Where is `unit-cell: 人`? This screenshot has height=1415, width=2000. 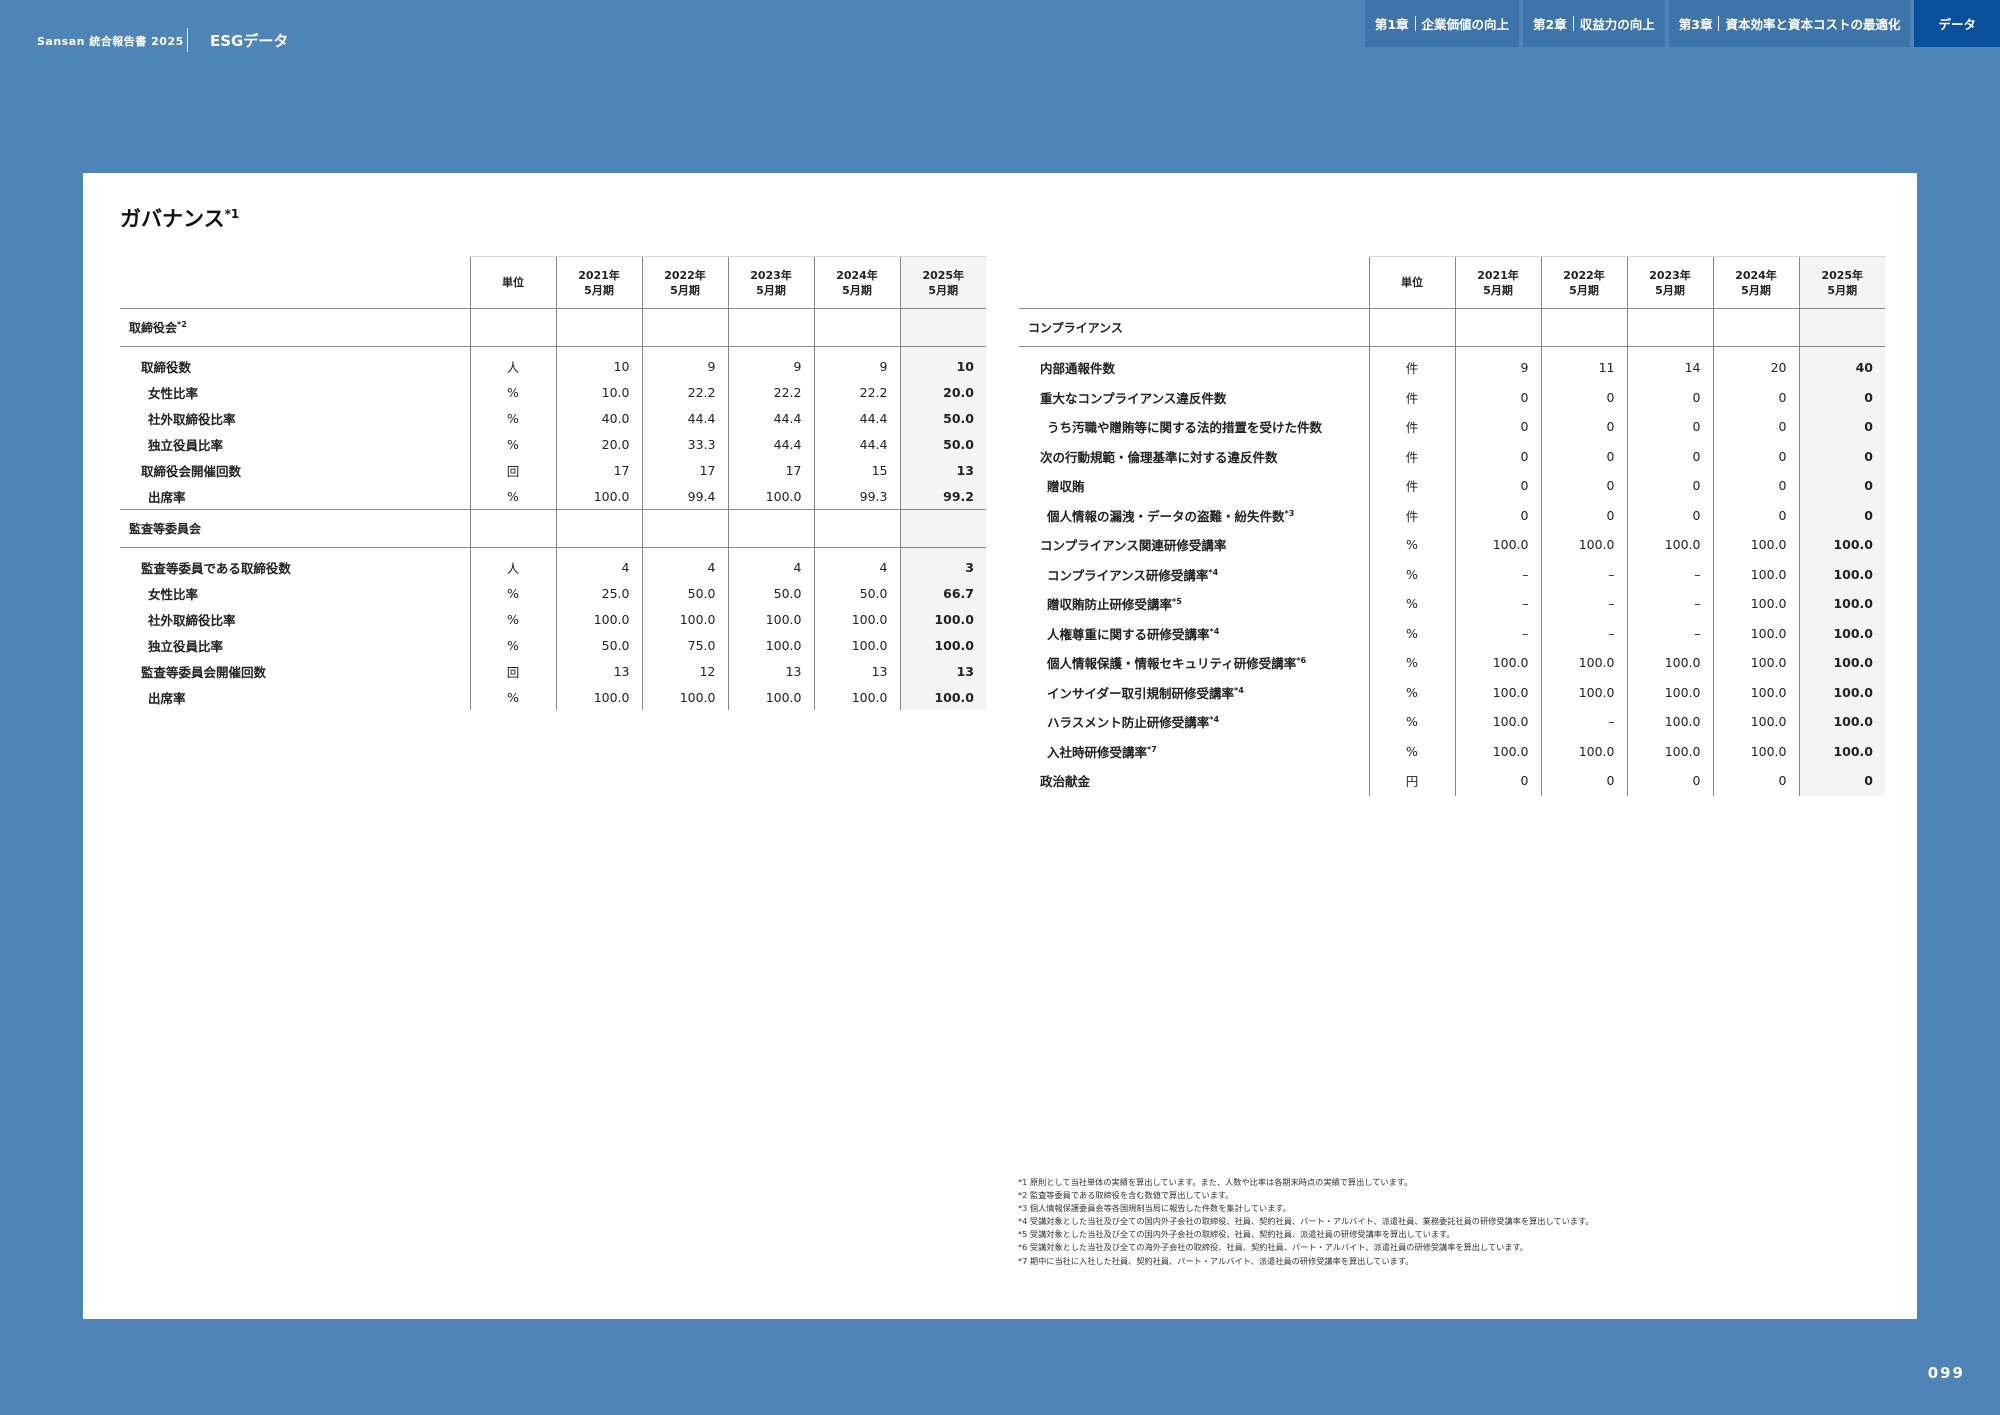 unit-cell: 人 is located at coordinates (512, 366).